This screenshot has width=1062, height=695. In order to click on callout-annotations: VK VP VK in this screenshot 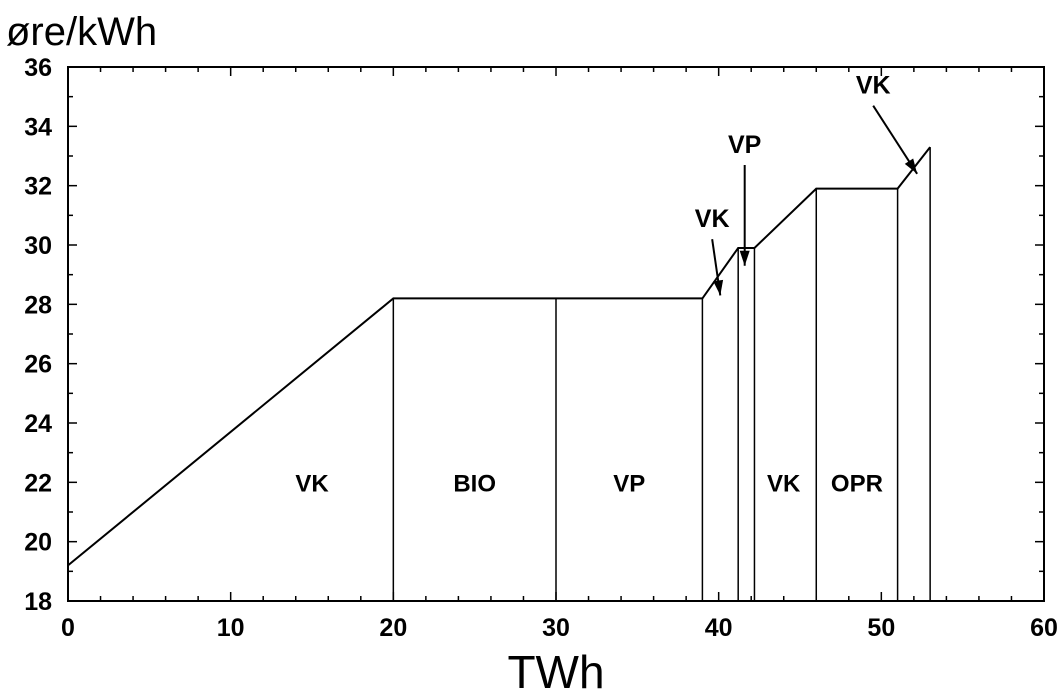, I will do `click(806, 184)`.